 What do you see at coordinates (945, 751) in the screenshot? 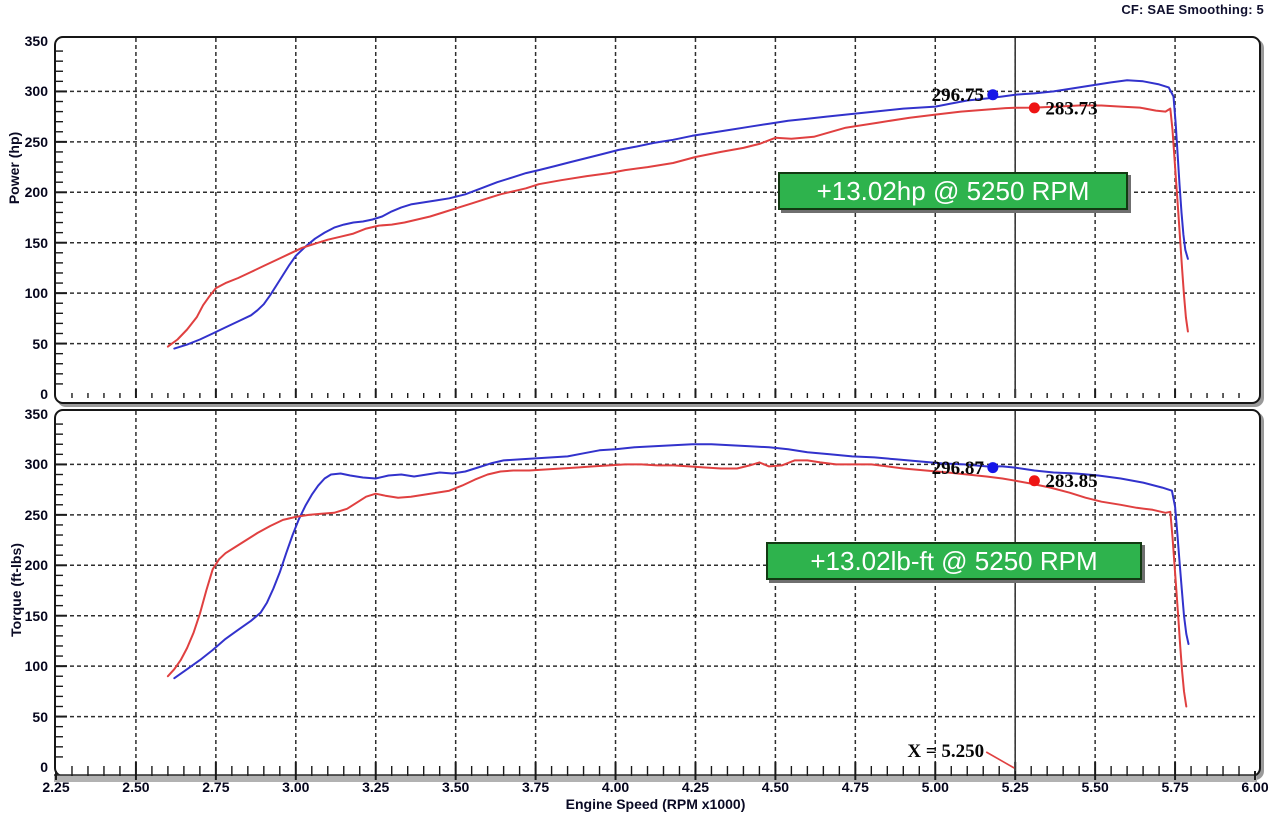
I see `cursor-x-value-label: X = 5.250` at bounding box center [945, 751].